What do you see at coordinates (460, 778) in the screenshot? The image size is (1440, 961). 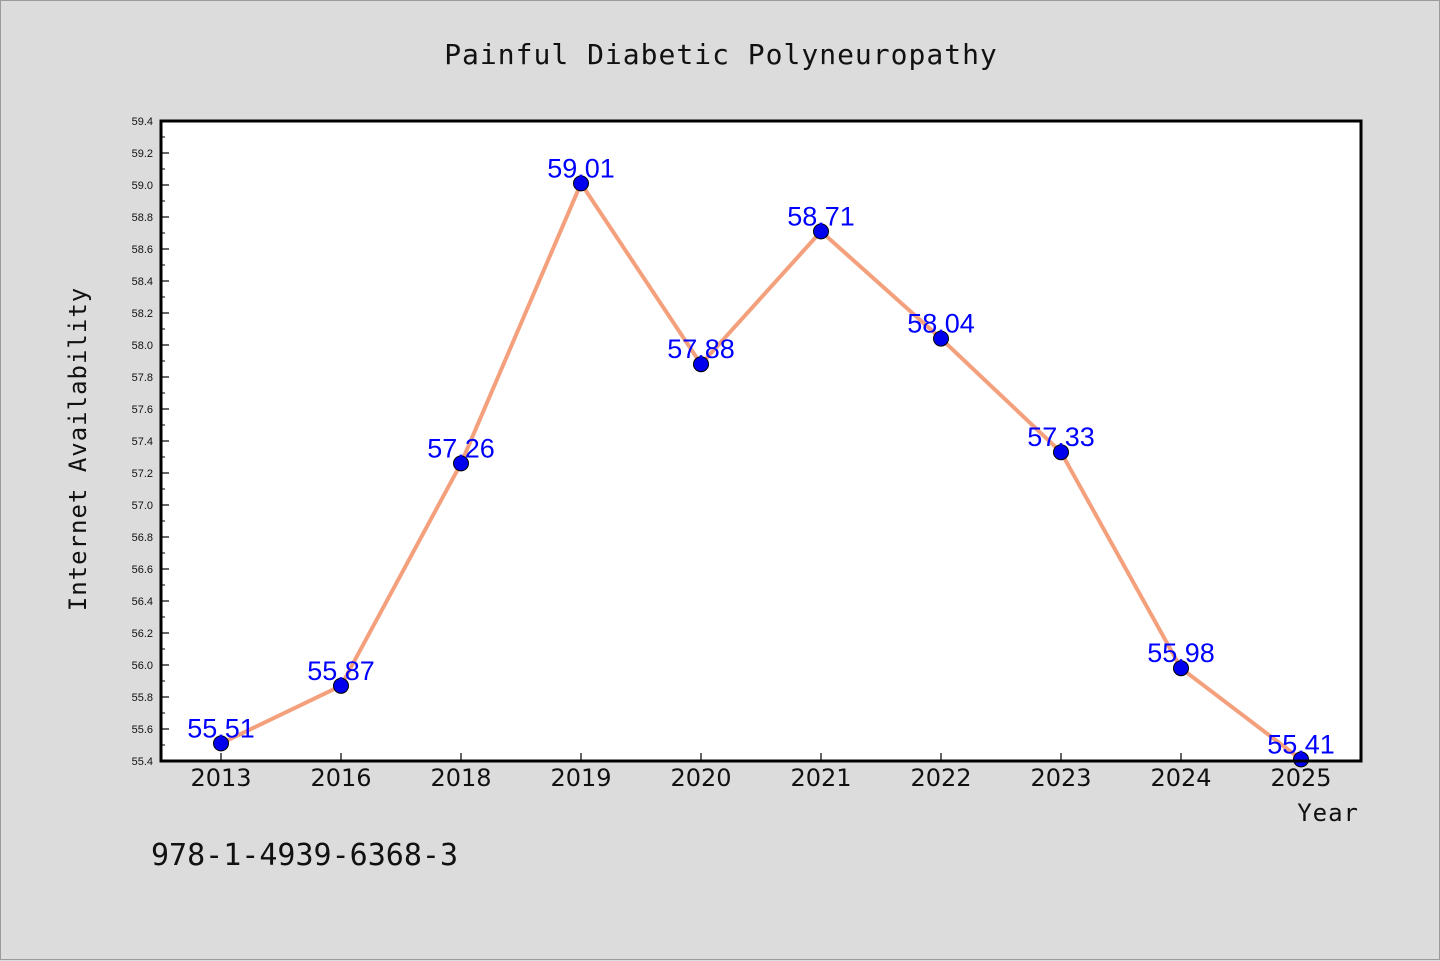 I see `x-tick-label: 2018` at bounding box center [460, 778].